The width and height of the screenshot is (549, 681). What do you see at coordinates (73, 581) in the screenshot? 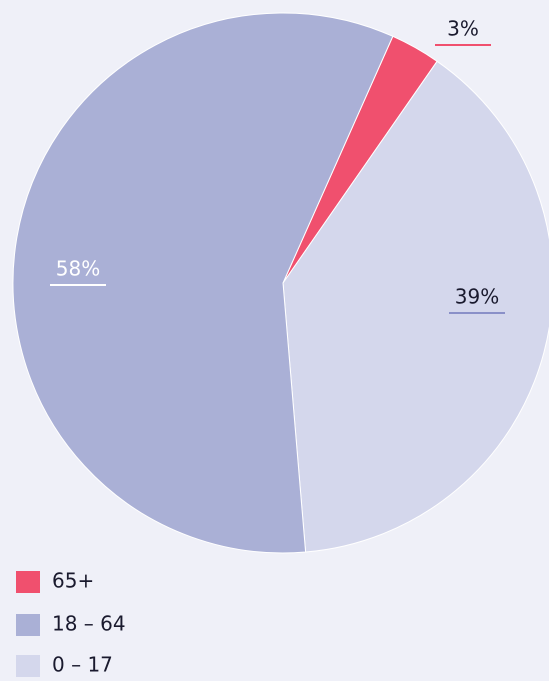
I see `legend-label: 65+` at bounding box center [73, 581].